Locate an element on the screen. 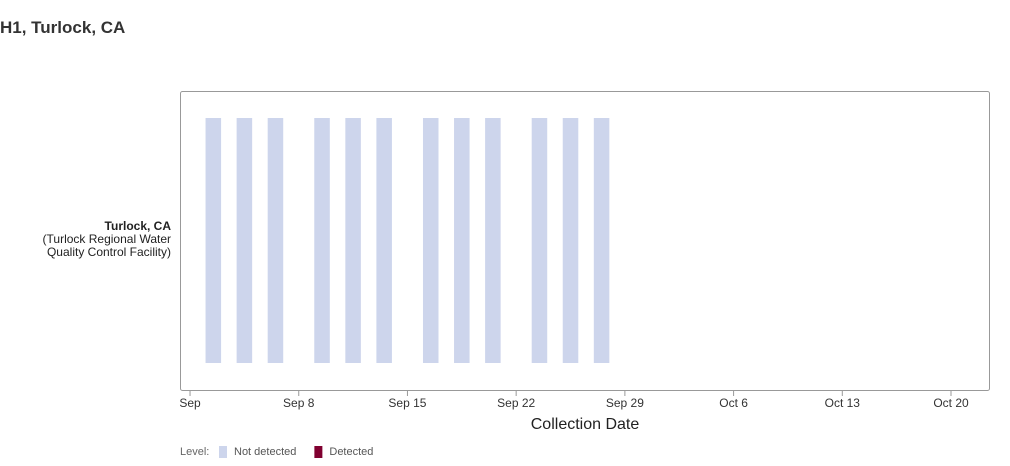 Image resolution: width=1010 pixels, height=466 pixels. x-tick-label: Sep is located at coordinates (190, 403).